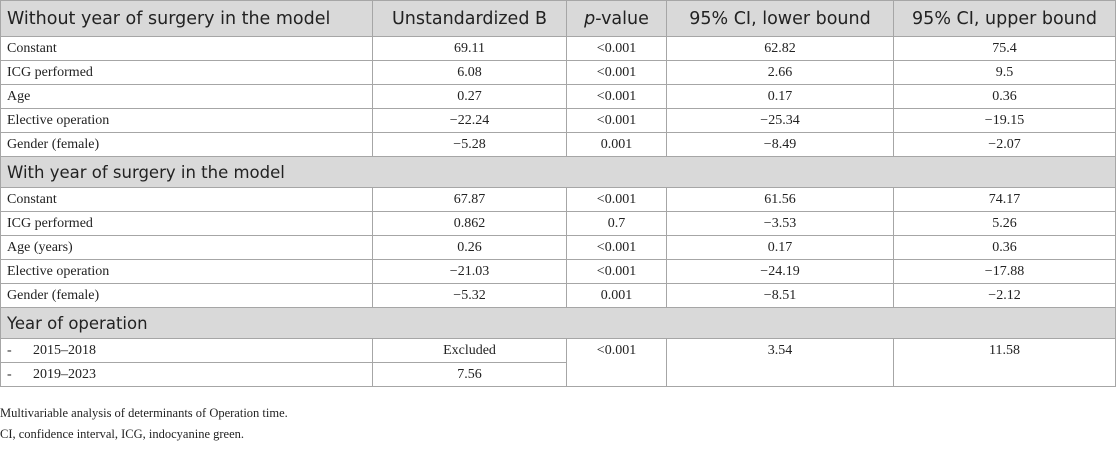  What do you see at coordinates (1004, 199) in the screenshot?
I see `cell: 74.17` at bounding box center [1004, 199].